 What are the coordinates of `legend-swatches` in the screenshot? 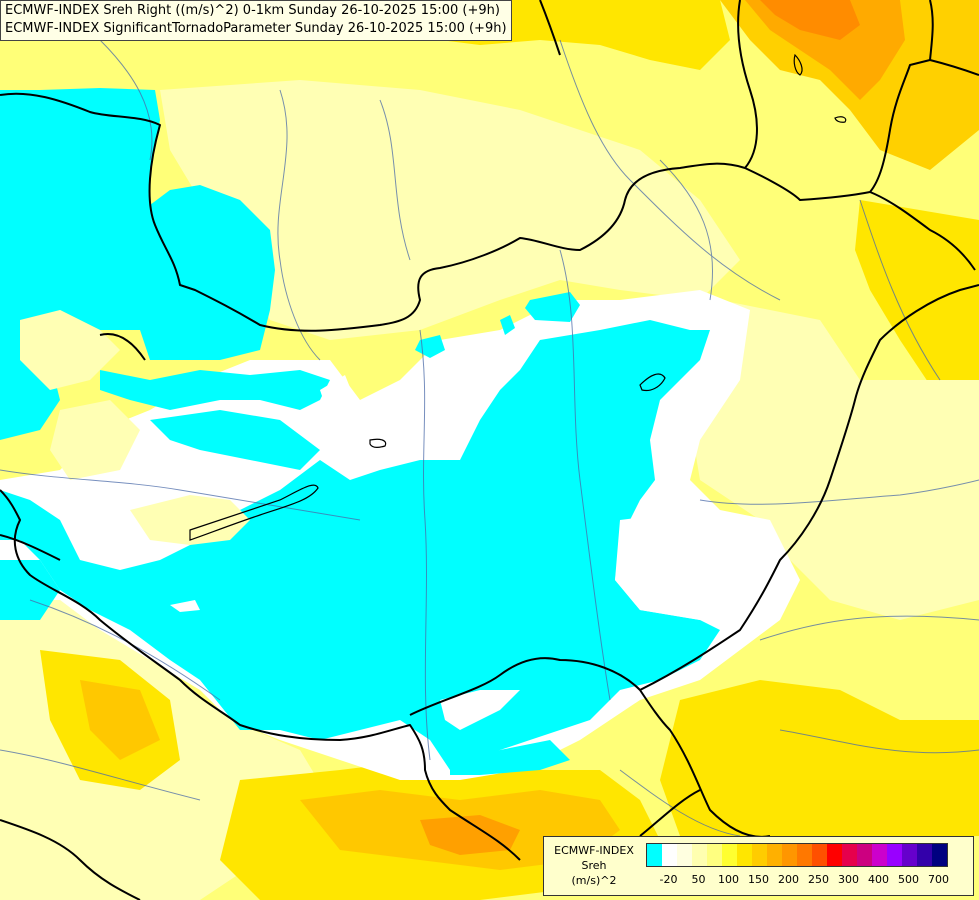 It's located at (797, 855).